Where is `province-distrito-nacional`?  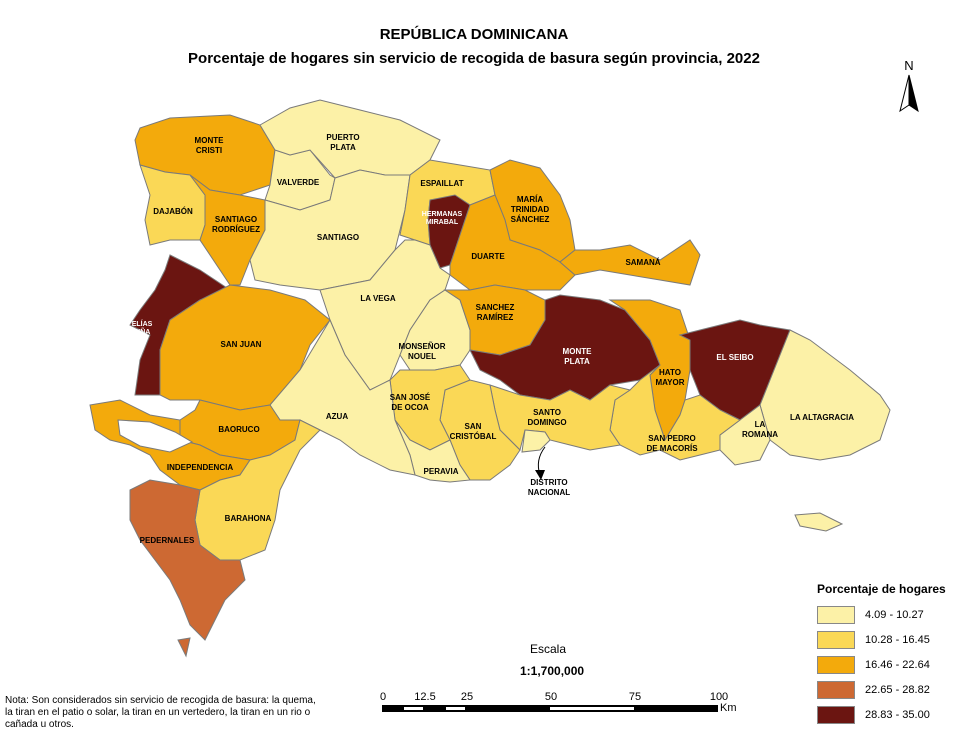
province-distrito-nacional is located at coordinates (536, 441).